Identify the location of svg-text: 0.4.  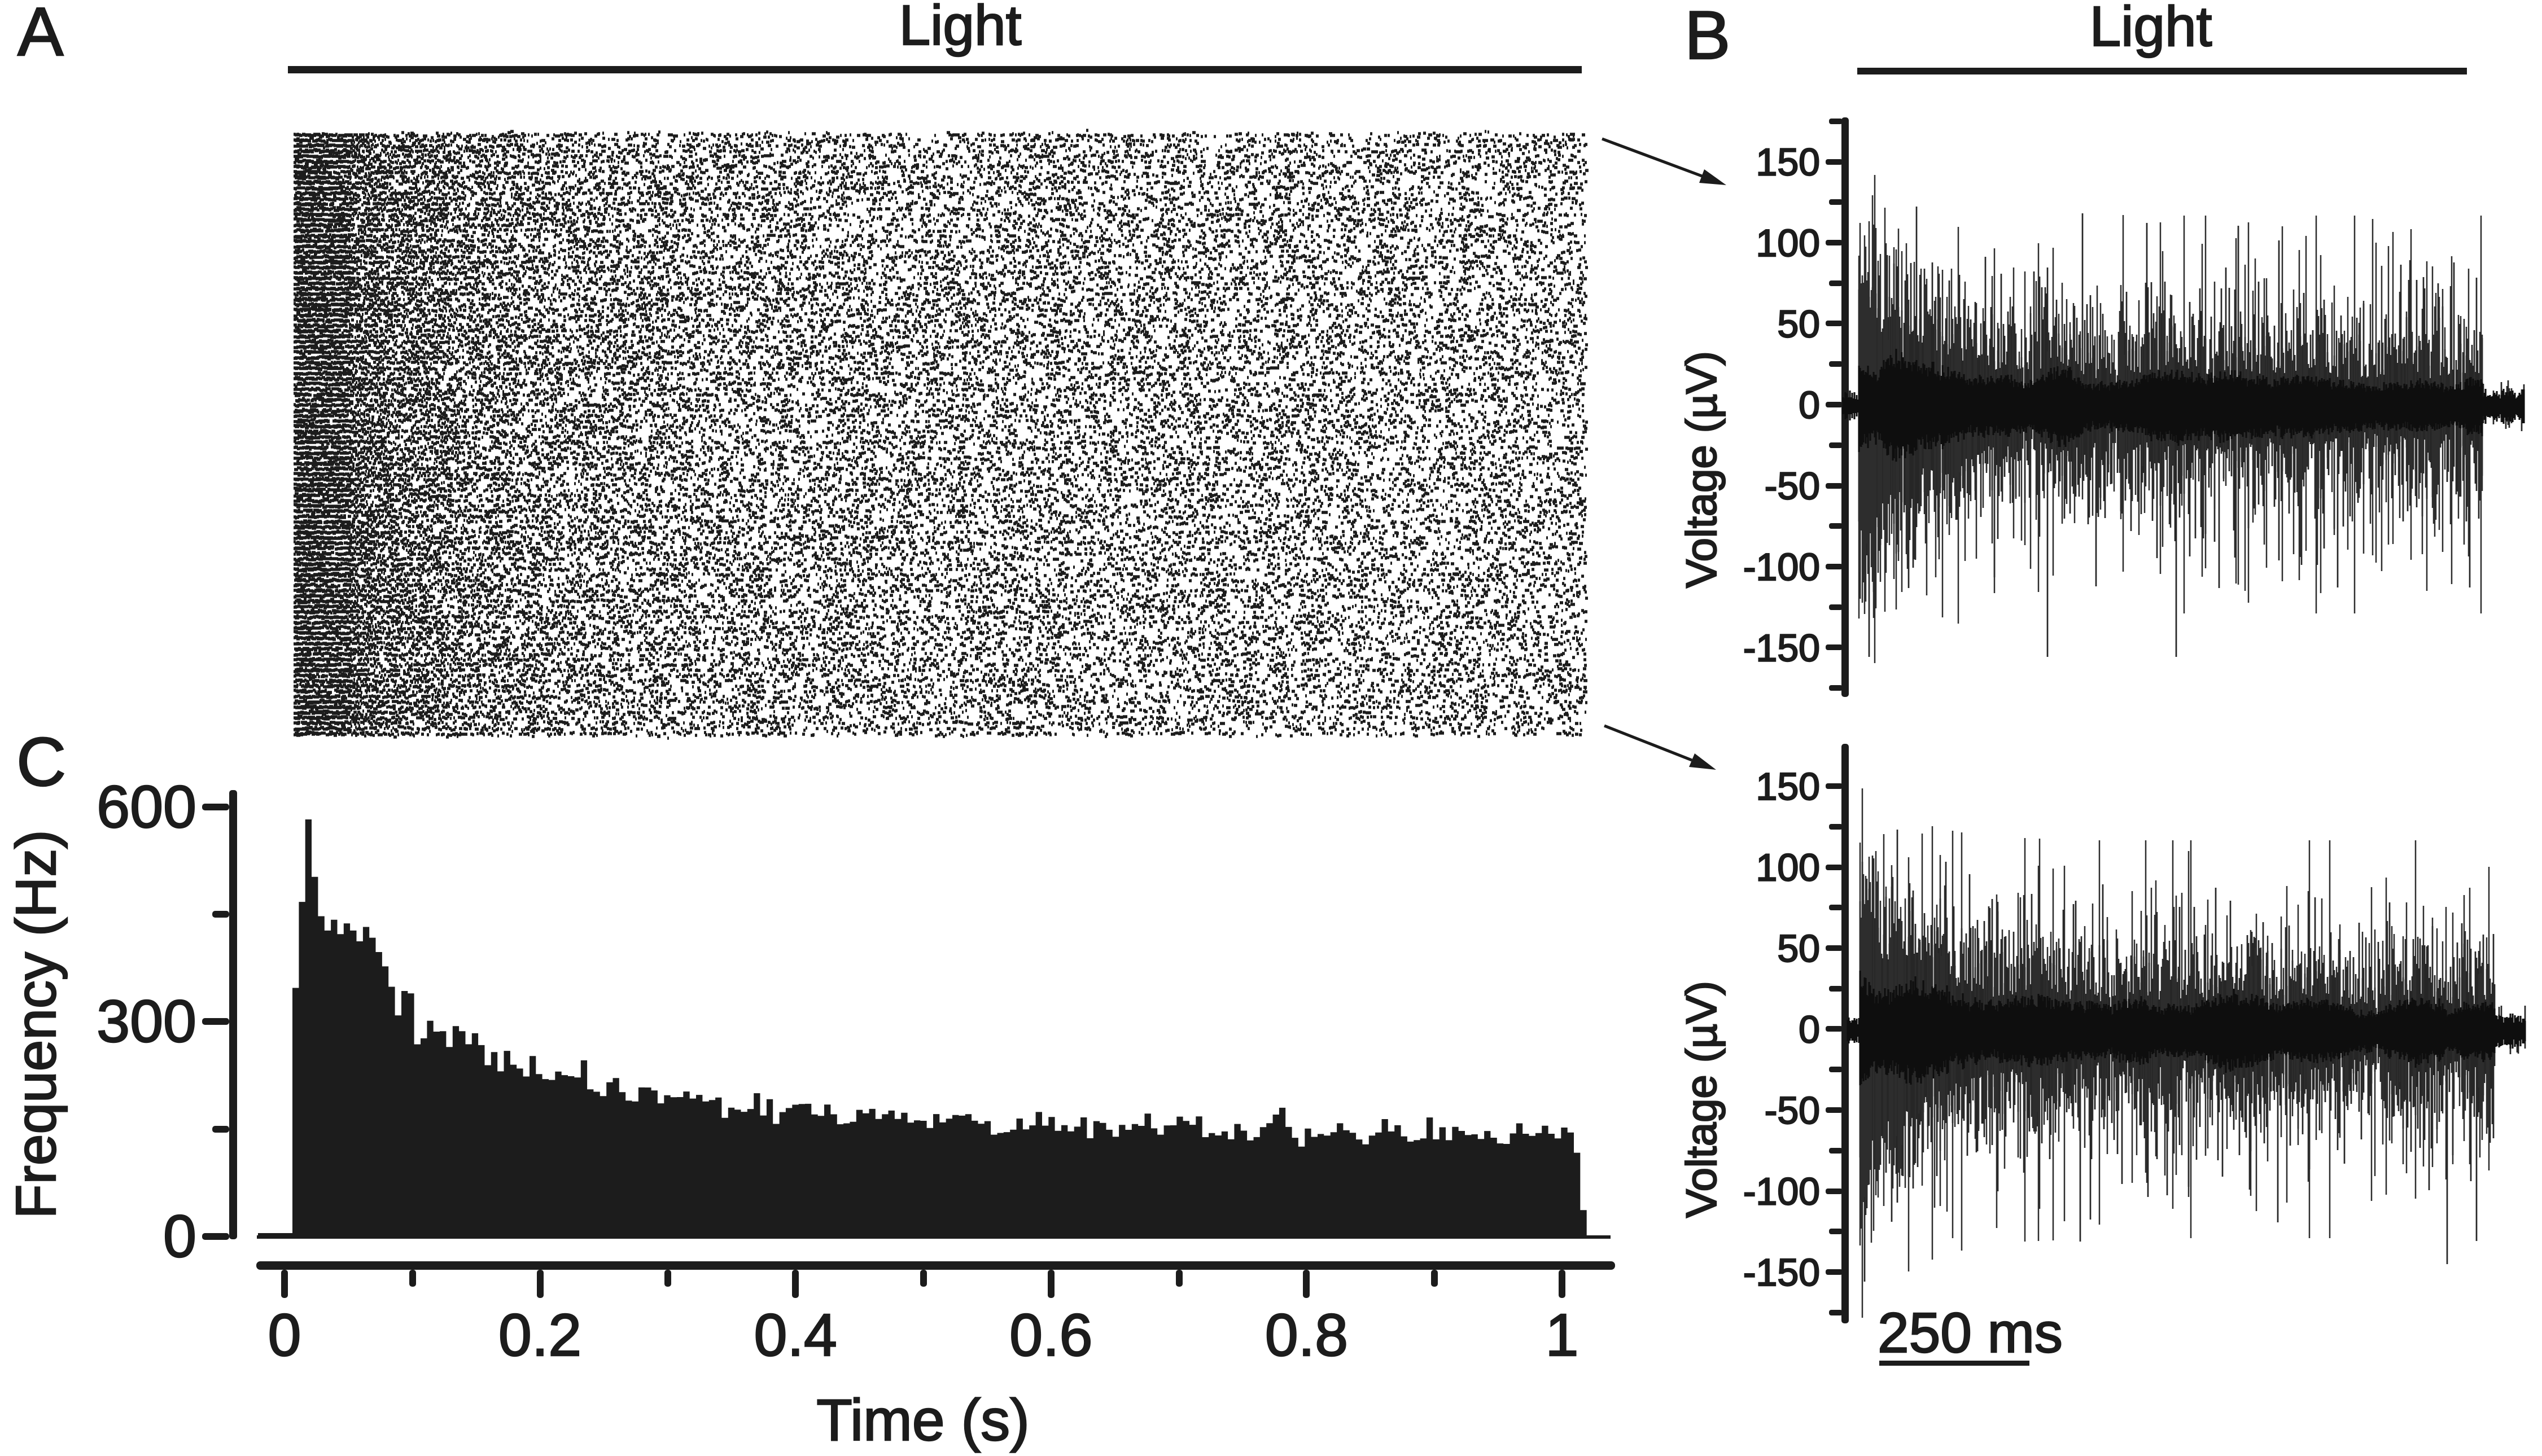
(795, 1335).